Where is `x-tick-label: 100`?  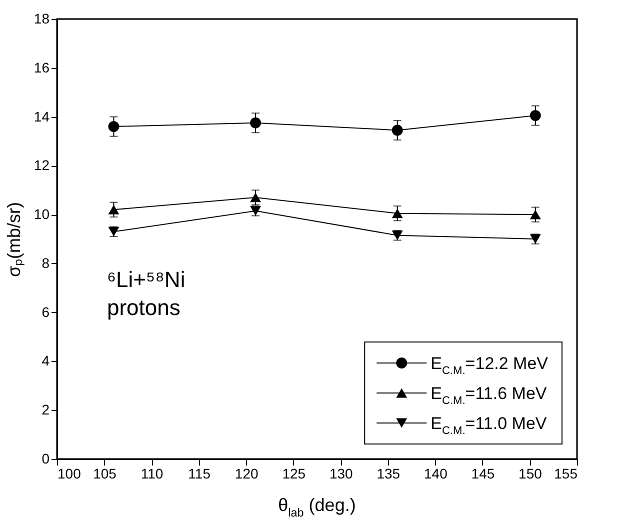 x-tick-label: 100 is located at coordinates (70, 474).